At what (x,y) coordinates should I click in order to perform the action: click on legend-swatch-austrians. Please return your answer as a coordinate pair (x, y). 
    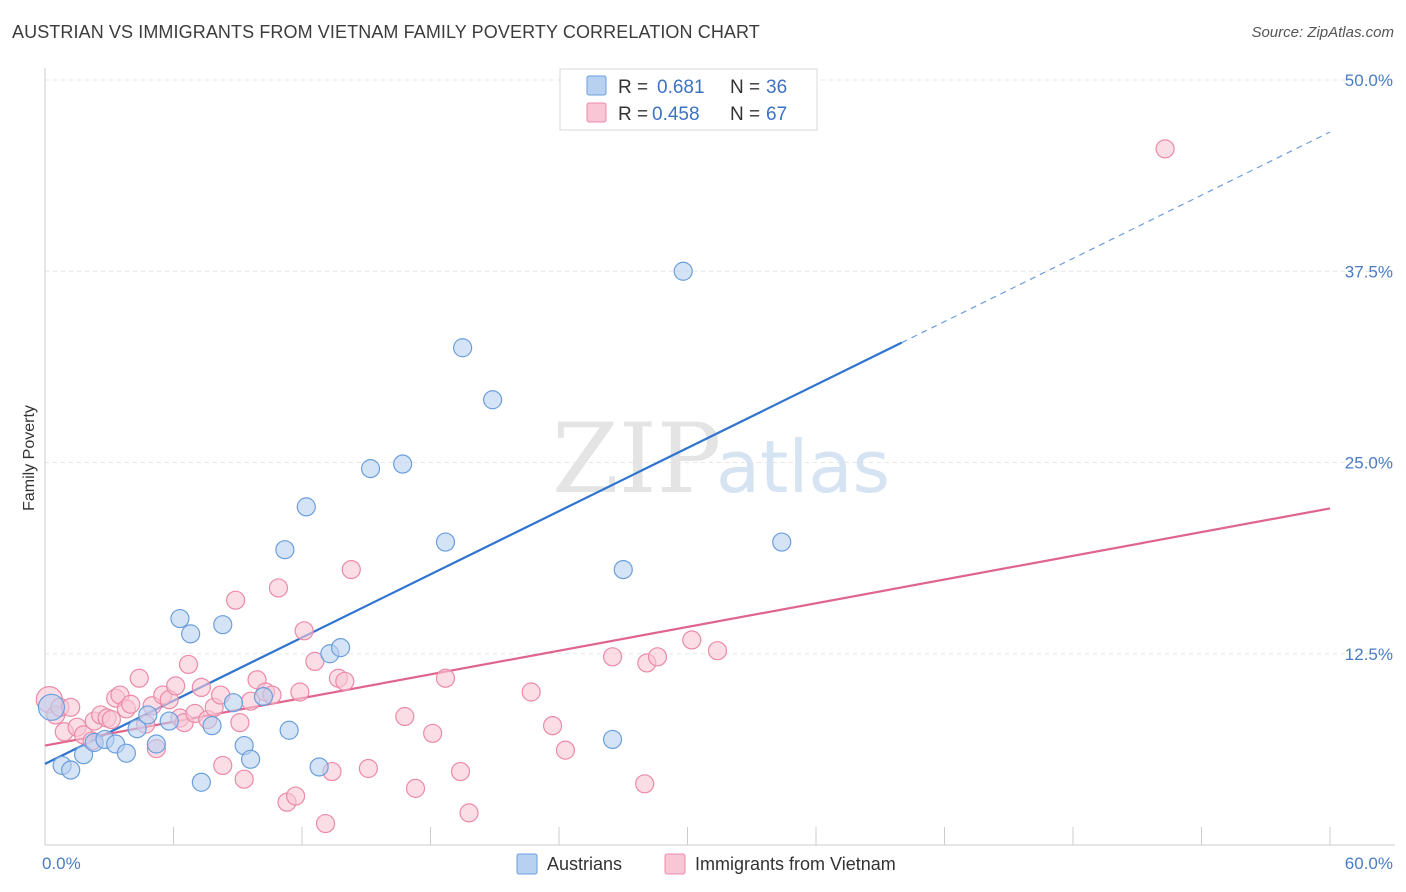
    Looking at the image, I should click on (596, 85).